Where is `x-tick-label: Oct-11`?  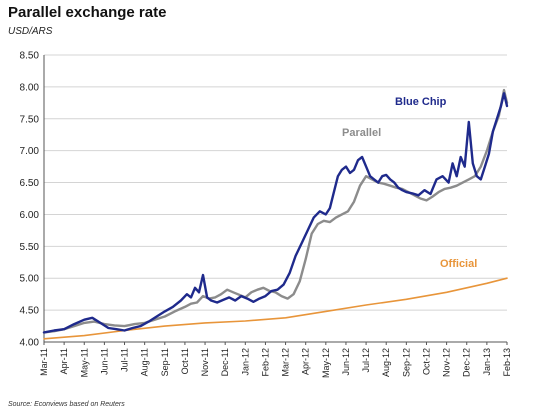
x-tick-label: Oct-11 is located at coordinates (185, 361).